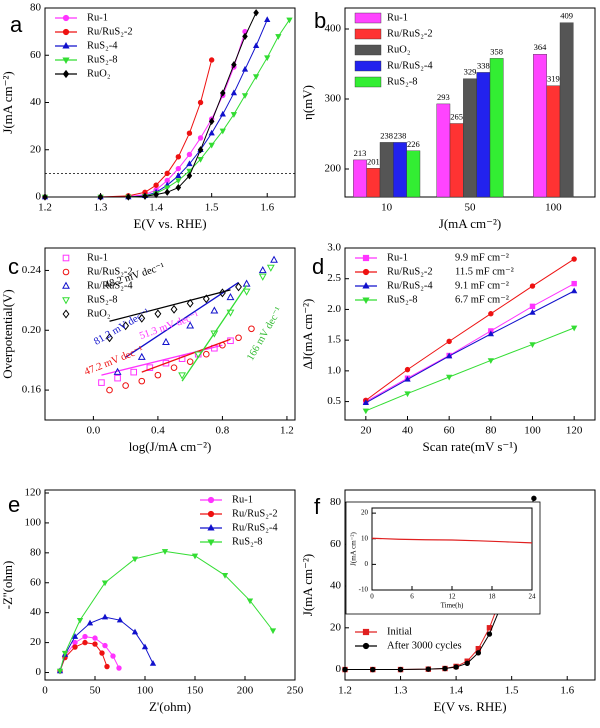 This screenshot has width=600, height=728. What do you see at coordinates (13, 266) in the screenshot?
I see `panel-label: c` at bounding box center [13, 266].